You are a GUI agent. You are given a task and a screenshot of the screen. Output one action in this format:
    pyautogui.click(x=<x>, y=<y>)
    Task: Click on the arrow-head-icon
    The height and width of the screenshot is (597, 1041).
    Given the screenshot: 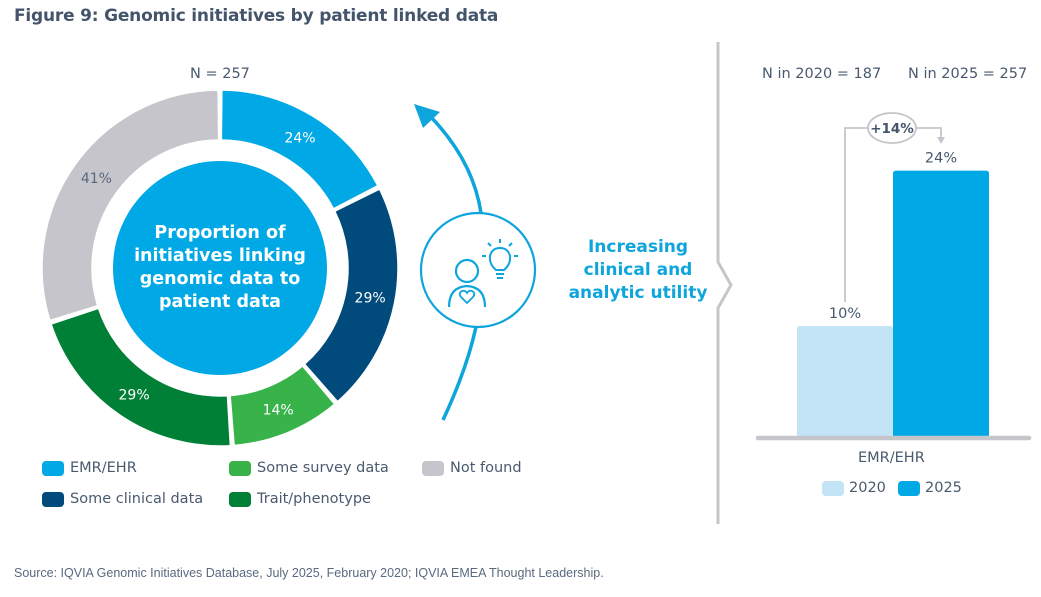 What is the action you would take?
    pyautogui.click(x=427, y=116)
    